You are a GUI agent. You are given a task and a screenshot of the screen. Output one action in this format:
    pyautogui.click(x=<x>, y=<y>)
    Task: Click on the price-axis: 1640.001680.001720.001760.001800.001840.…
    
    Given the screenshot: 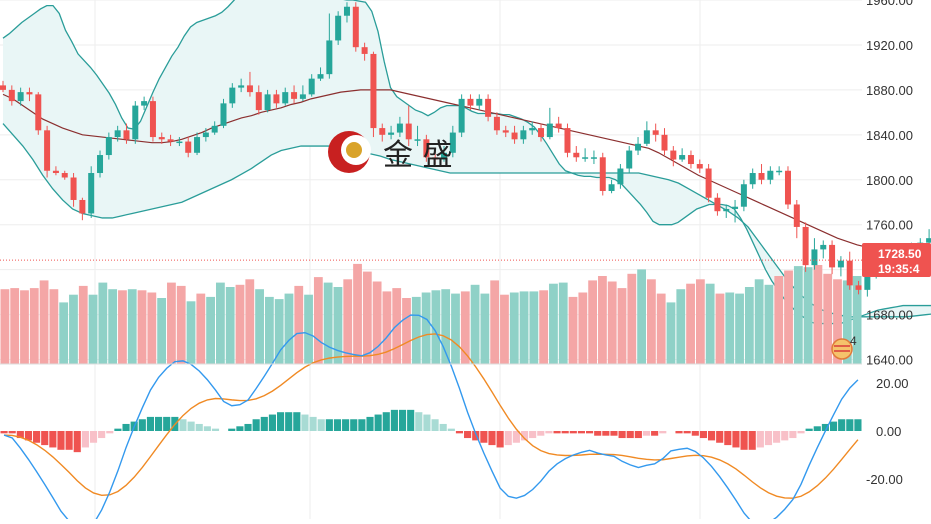 What is the action you would take?
    pyautogui.click(x=889, y=184)
    